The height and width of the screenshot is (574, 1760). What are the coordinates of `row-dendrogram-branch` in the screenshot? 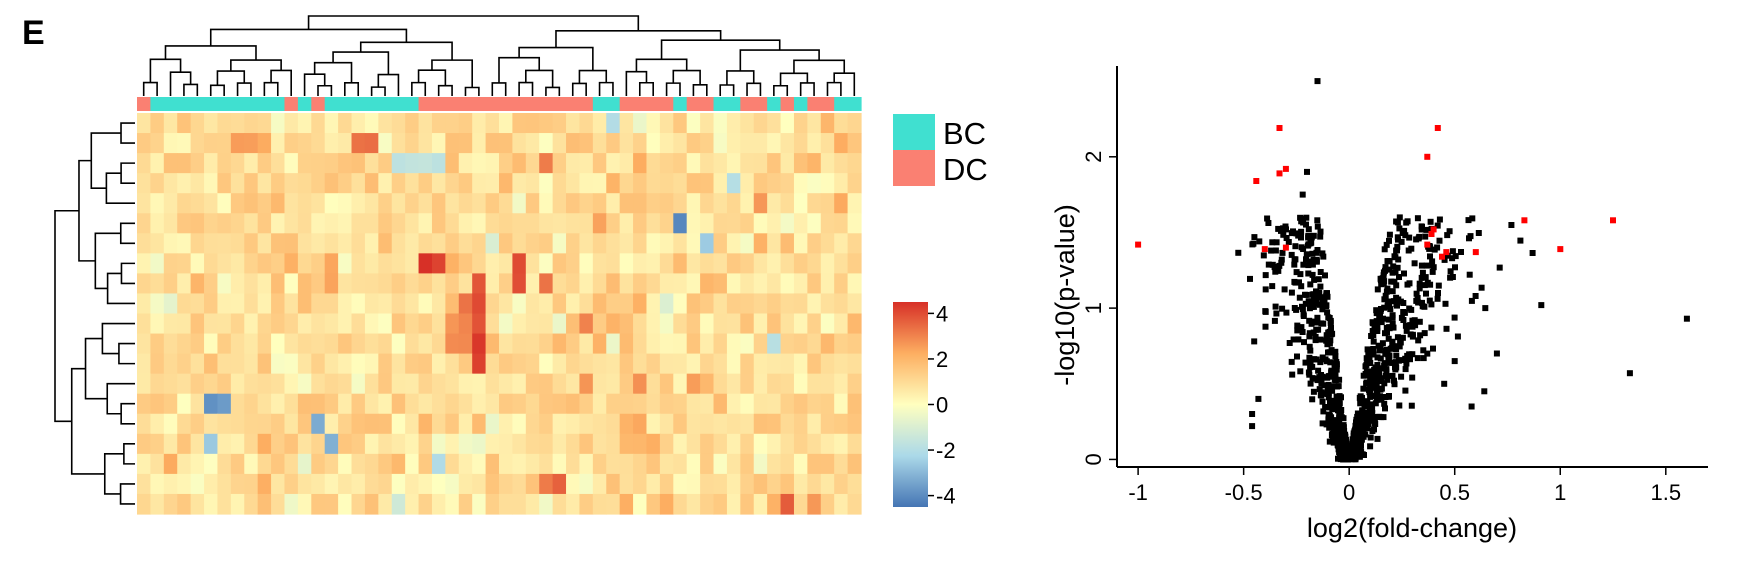 It's located at (127, 233).